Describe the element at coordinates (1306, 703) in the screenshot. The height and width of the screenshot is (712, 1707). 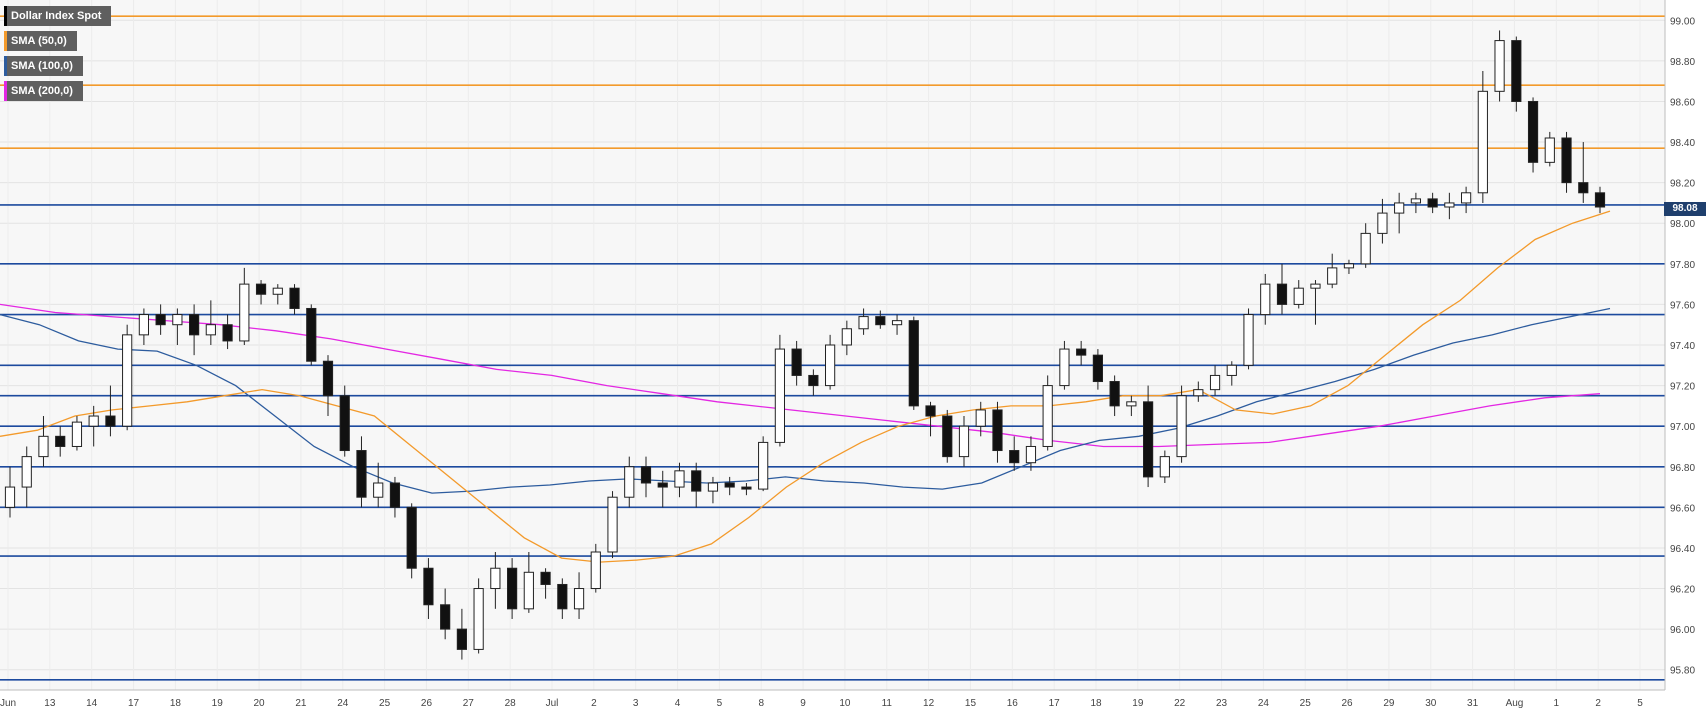
I see `x-tick-label: 25` at that location.